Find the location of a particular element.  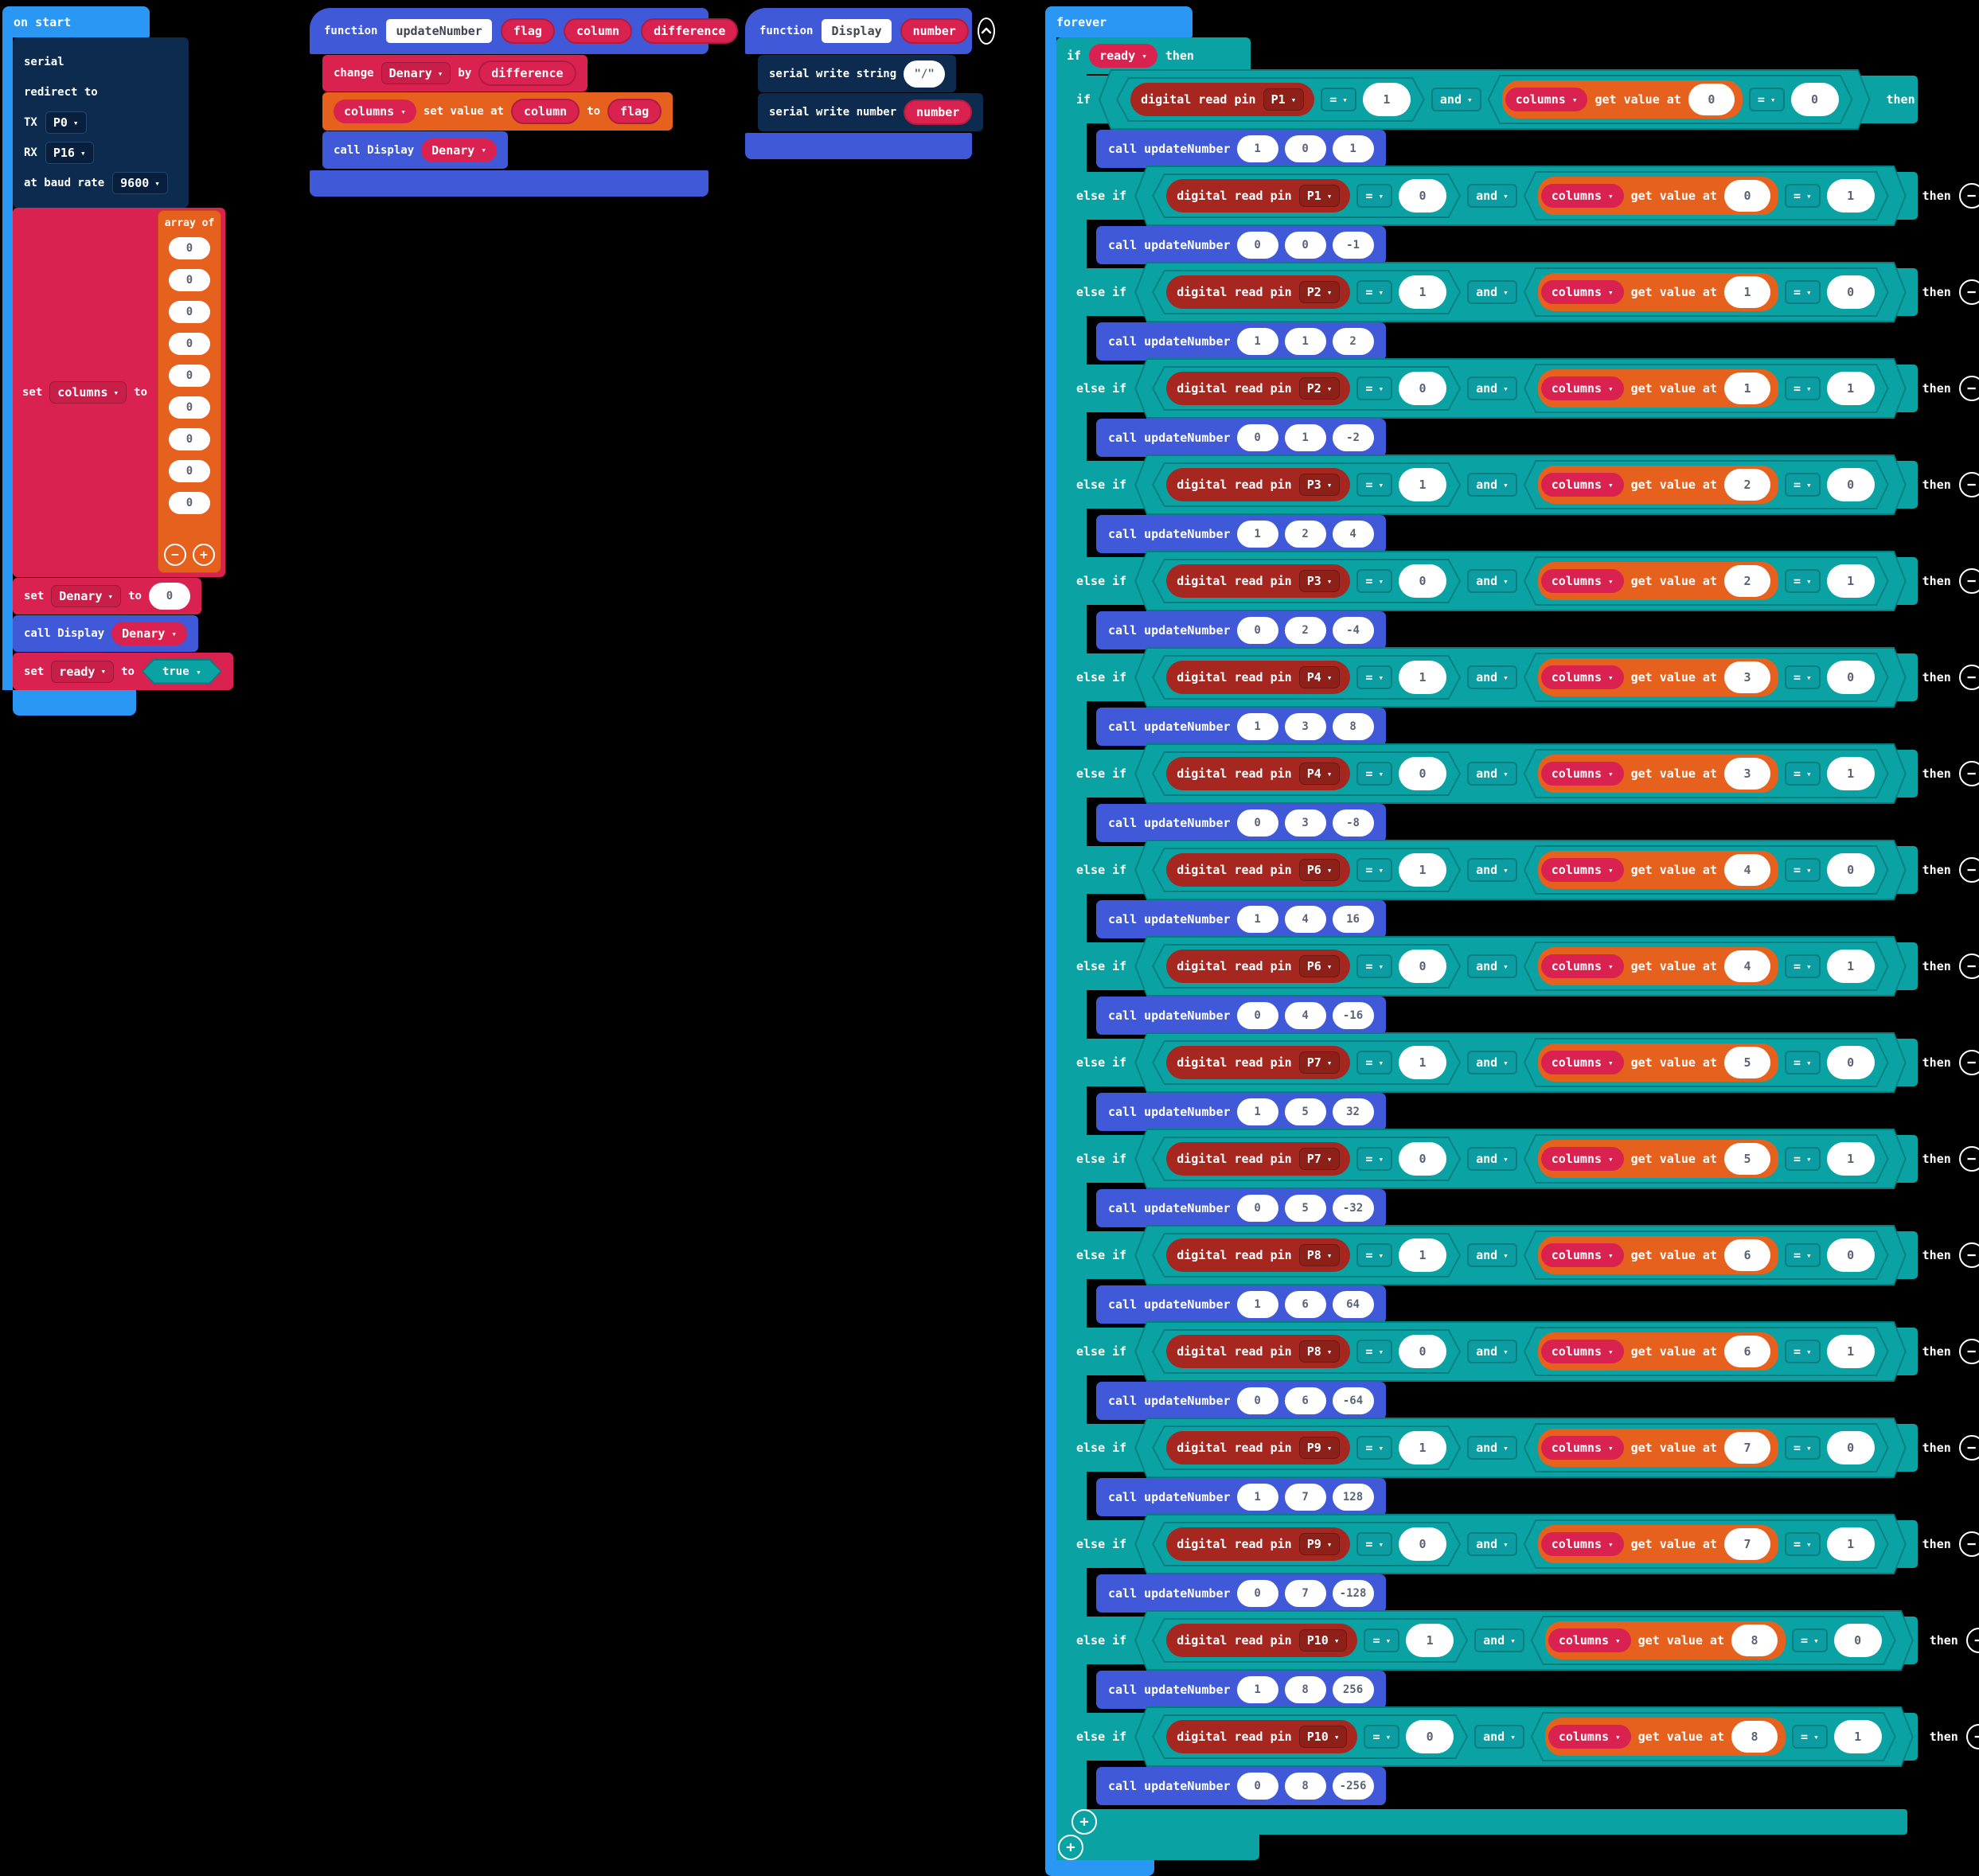

difference-arg-input: 64 is located at coordinates (1353, 1304).